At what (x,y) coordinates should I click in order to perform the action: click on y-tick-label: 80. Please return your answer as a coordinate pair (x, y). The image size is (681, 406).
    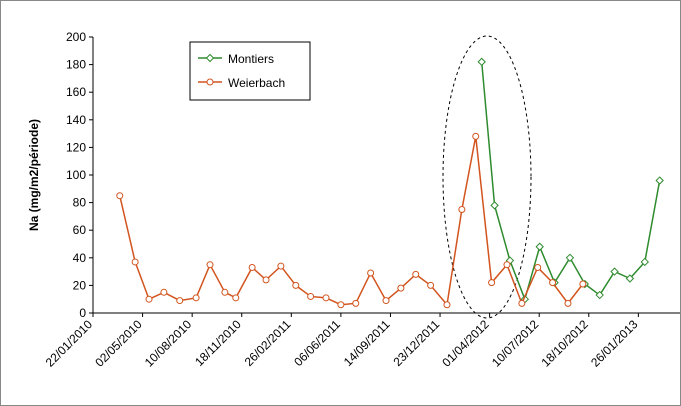
    Looking at the image, I should click on (80, 203).